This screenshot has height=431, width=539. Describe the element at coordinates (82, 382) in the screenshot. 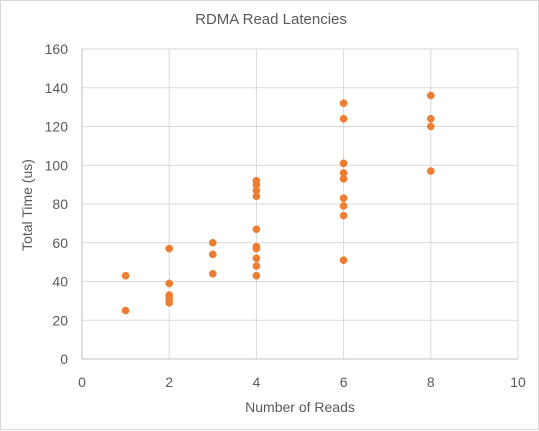

I see `x-tick-label: 0` at that location.